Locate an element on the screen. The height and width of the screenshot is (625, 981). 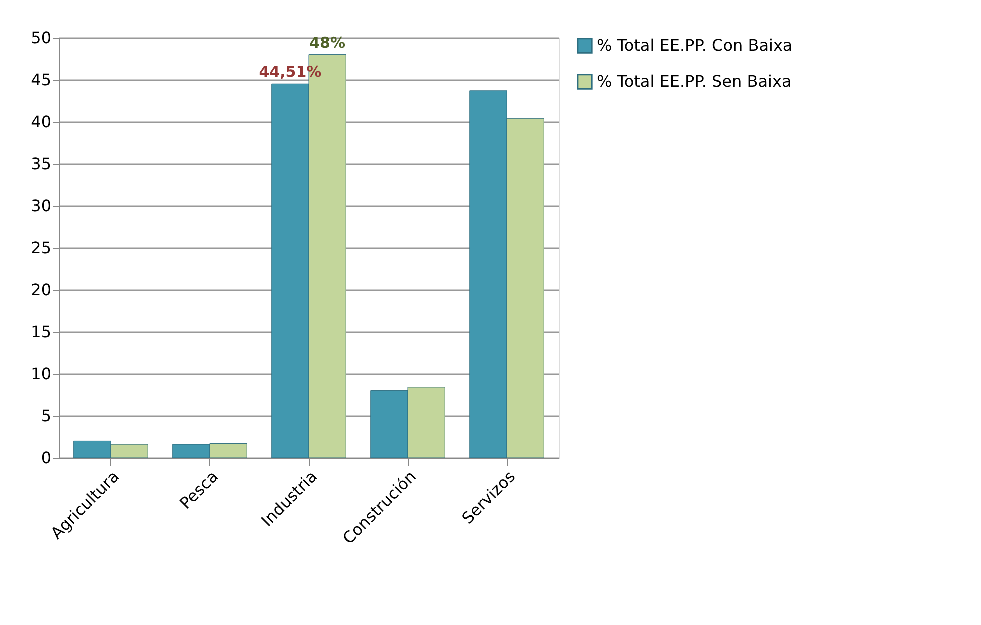
legend-label: % Total EE.PP. Con Baixa is located at coordinates (695, 45).